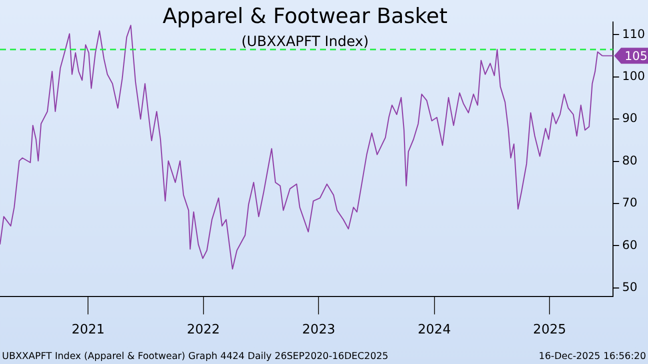  I want to click on y-tick-label: 90, so click(630, 118).